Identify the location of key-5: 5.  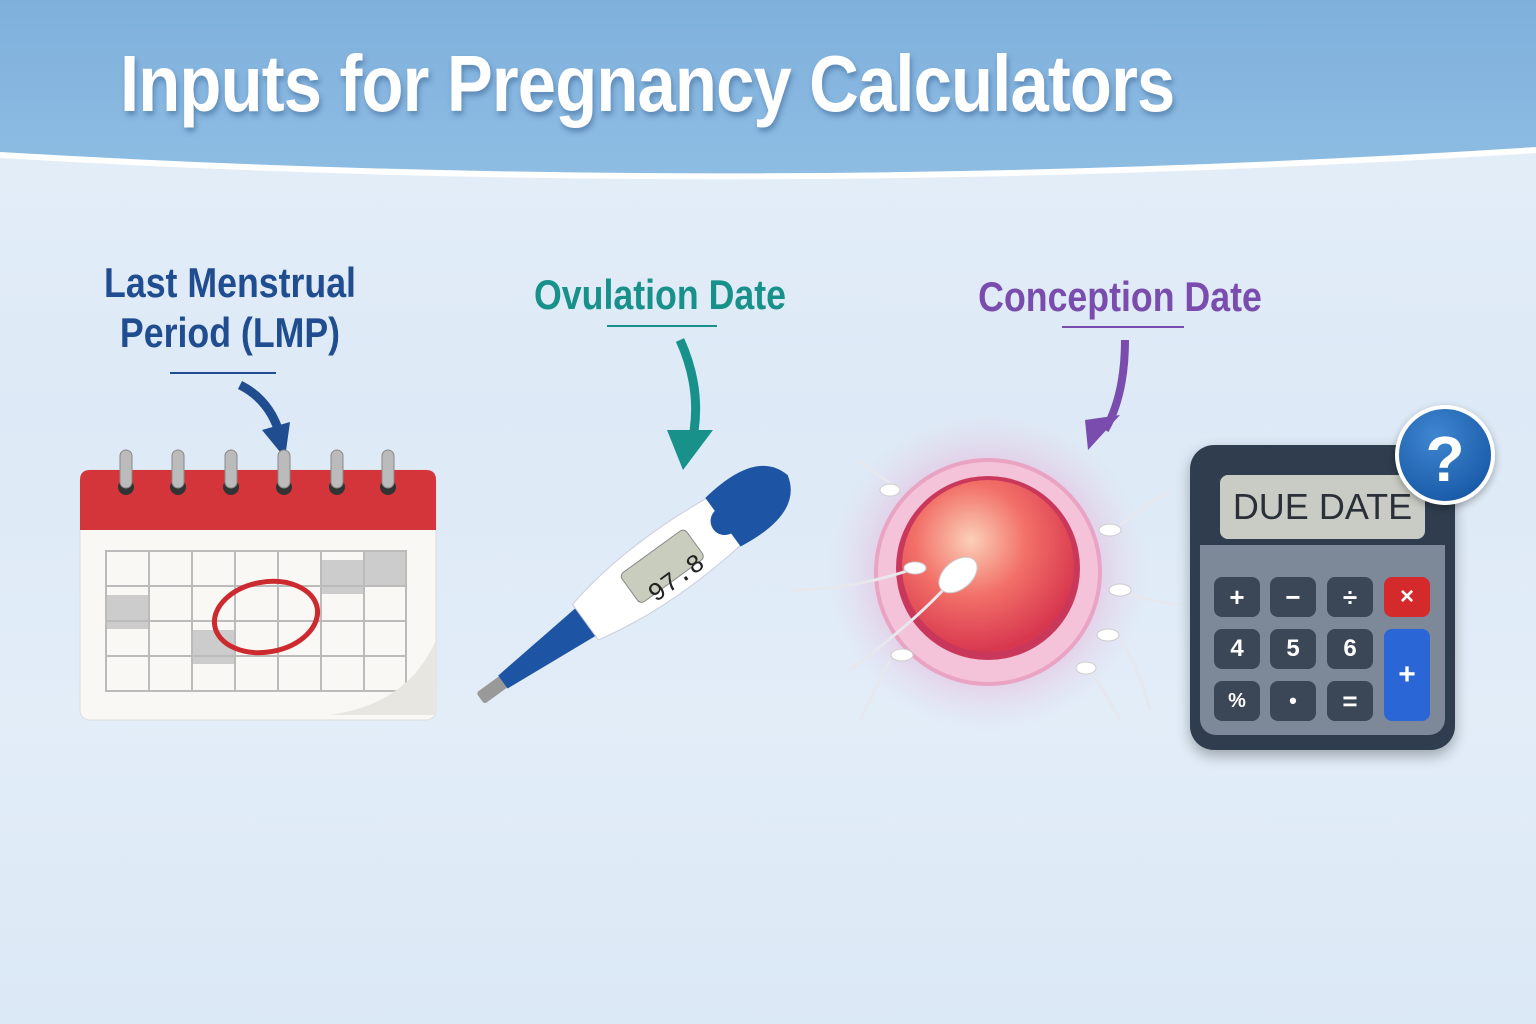
(1293, 649).